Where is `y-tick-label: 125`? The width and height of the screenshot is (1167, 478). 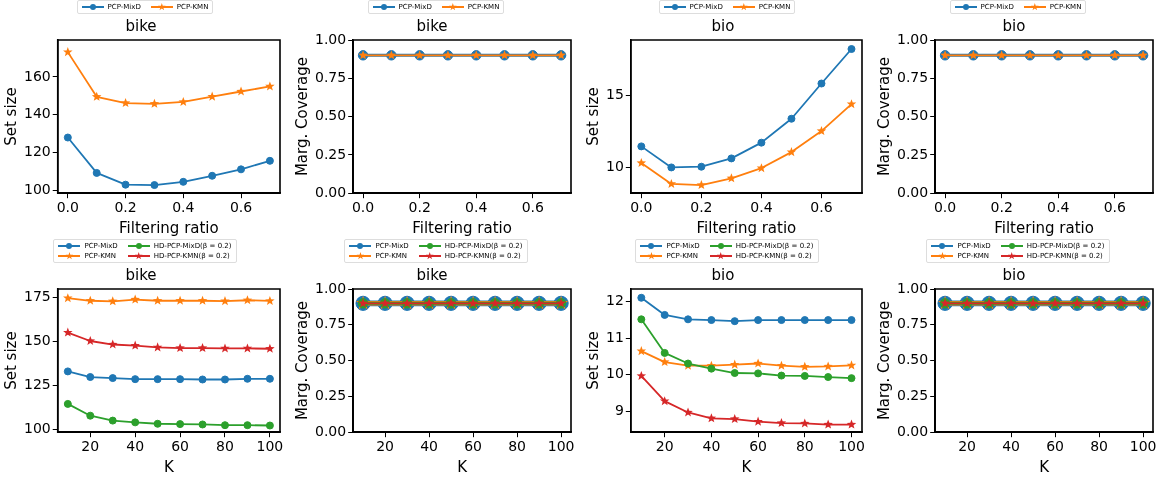 y-tick-label: 125 is located at coordinates (37, 383).